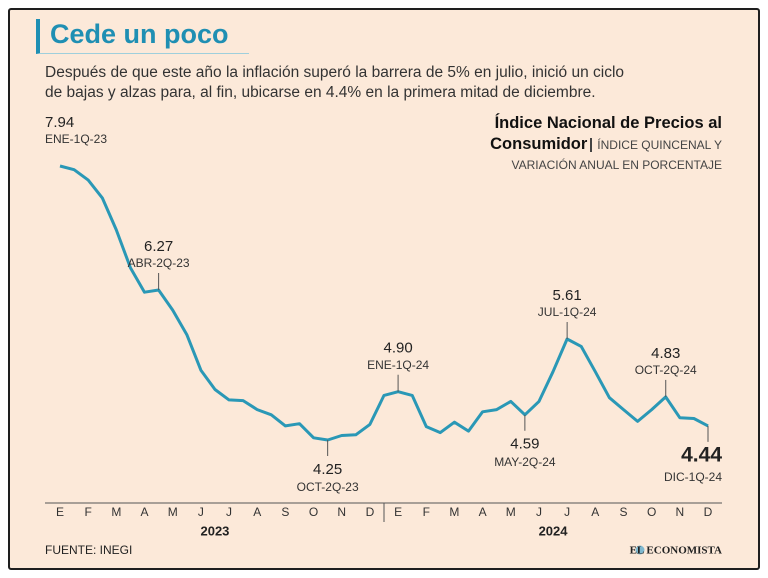  I want to click on point-label: ABR-2Q-23, so click(159, 263).